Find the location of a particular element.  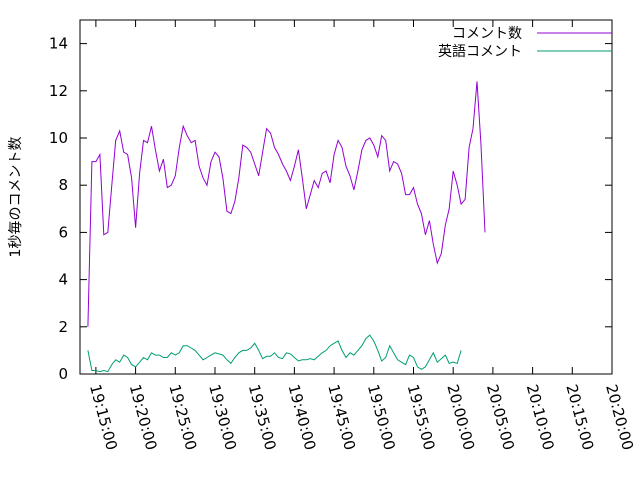

legend-label-1: 英語コメント is located at coordinates (480, 51).